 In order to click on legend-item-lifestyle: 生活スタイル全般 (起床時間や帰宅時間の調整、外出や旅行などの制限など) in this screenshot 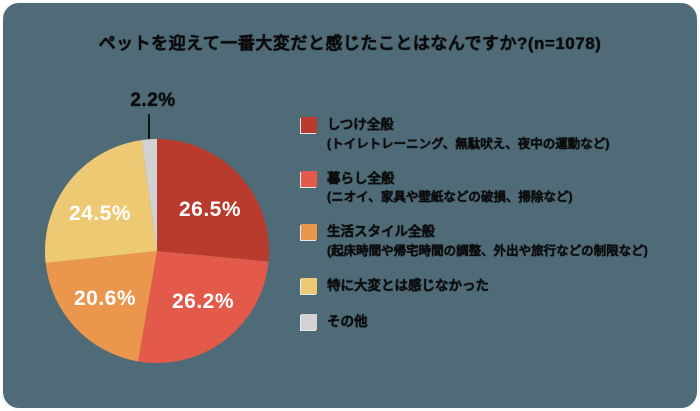, I will do `click(497, 241)`.